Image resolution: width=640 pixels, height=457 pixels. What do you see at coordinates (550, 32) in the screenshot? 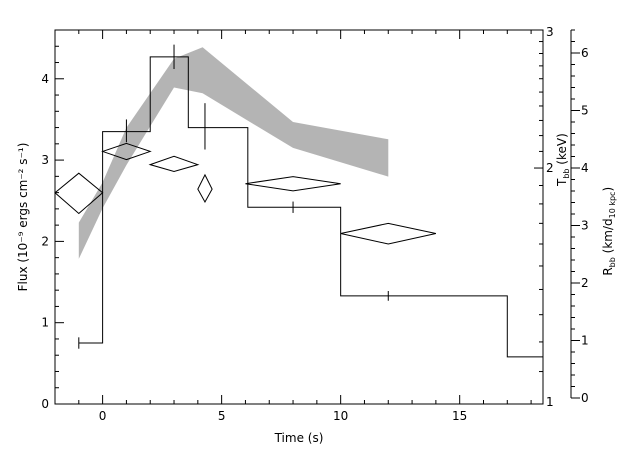
I see `y-right-inner-tick-label: 3` at bounding box center [550, 32].